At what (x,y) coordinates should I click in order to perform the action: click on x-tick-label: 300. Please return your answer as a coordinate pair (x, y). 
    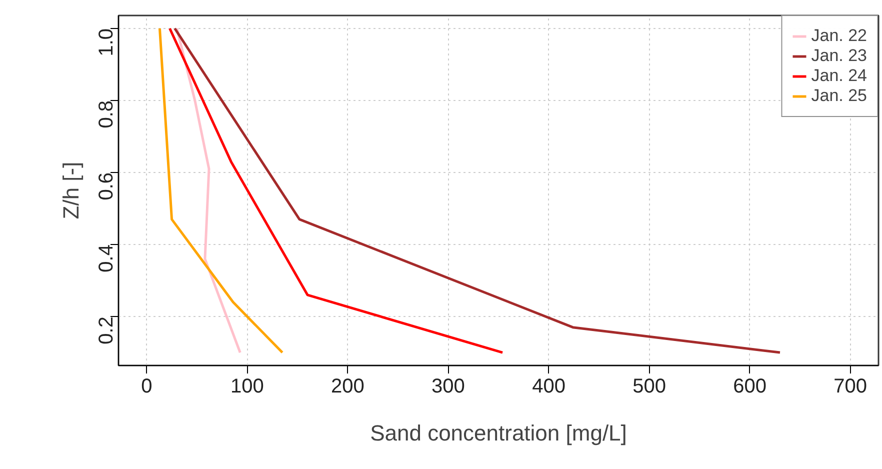
    Looking at the image, I should click on (448, 387).